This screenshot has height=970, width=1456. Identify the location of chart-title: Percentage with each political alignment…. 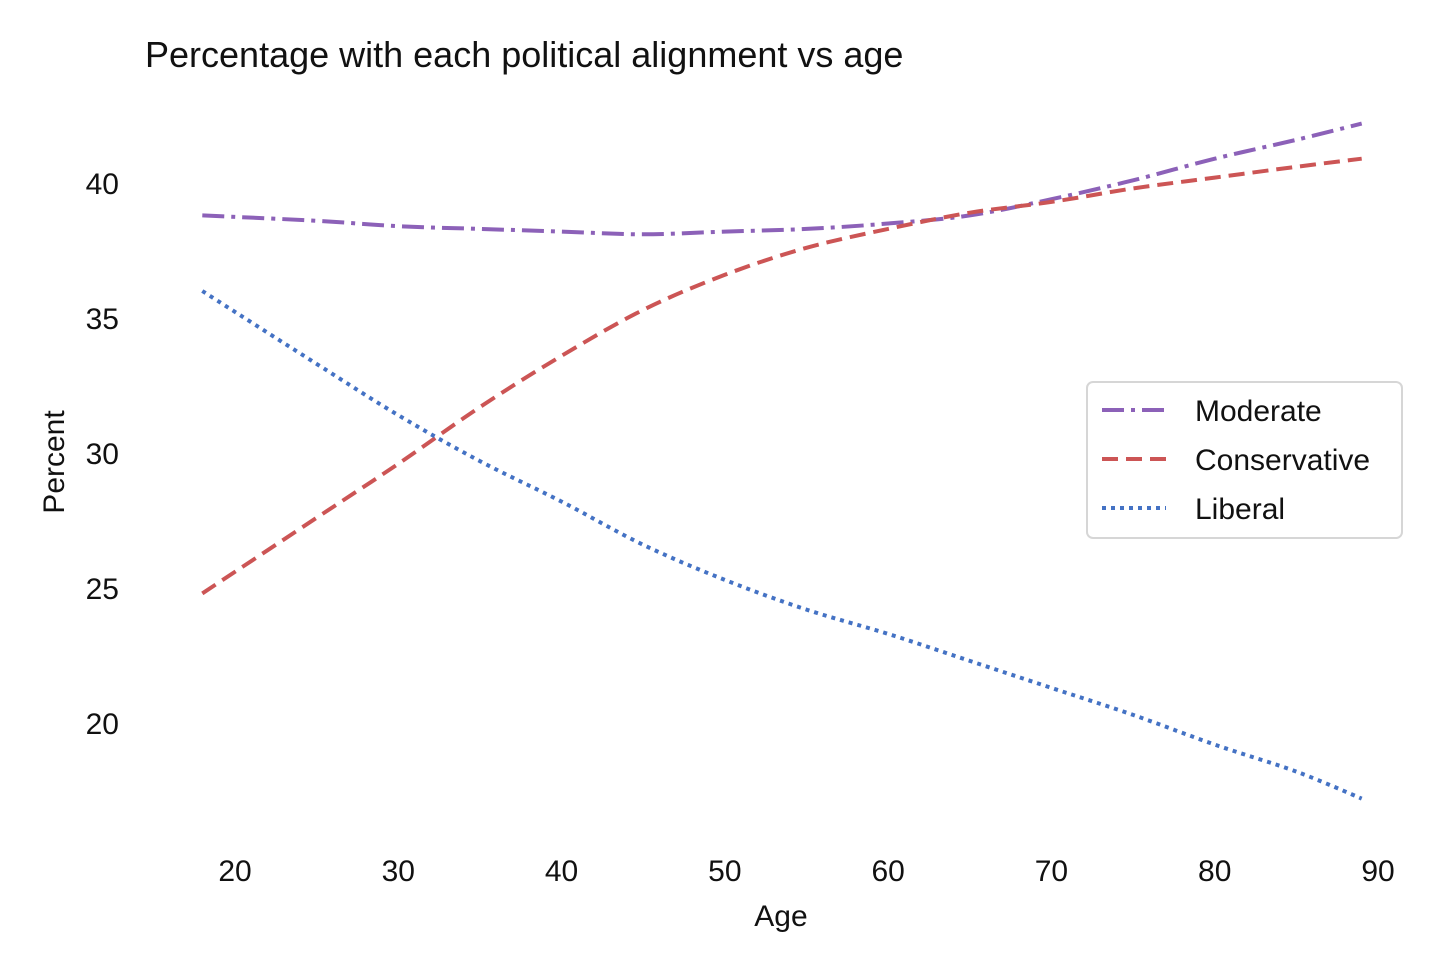
(524, 54).